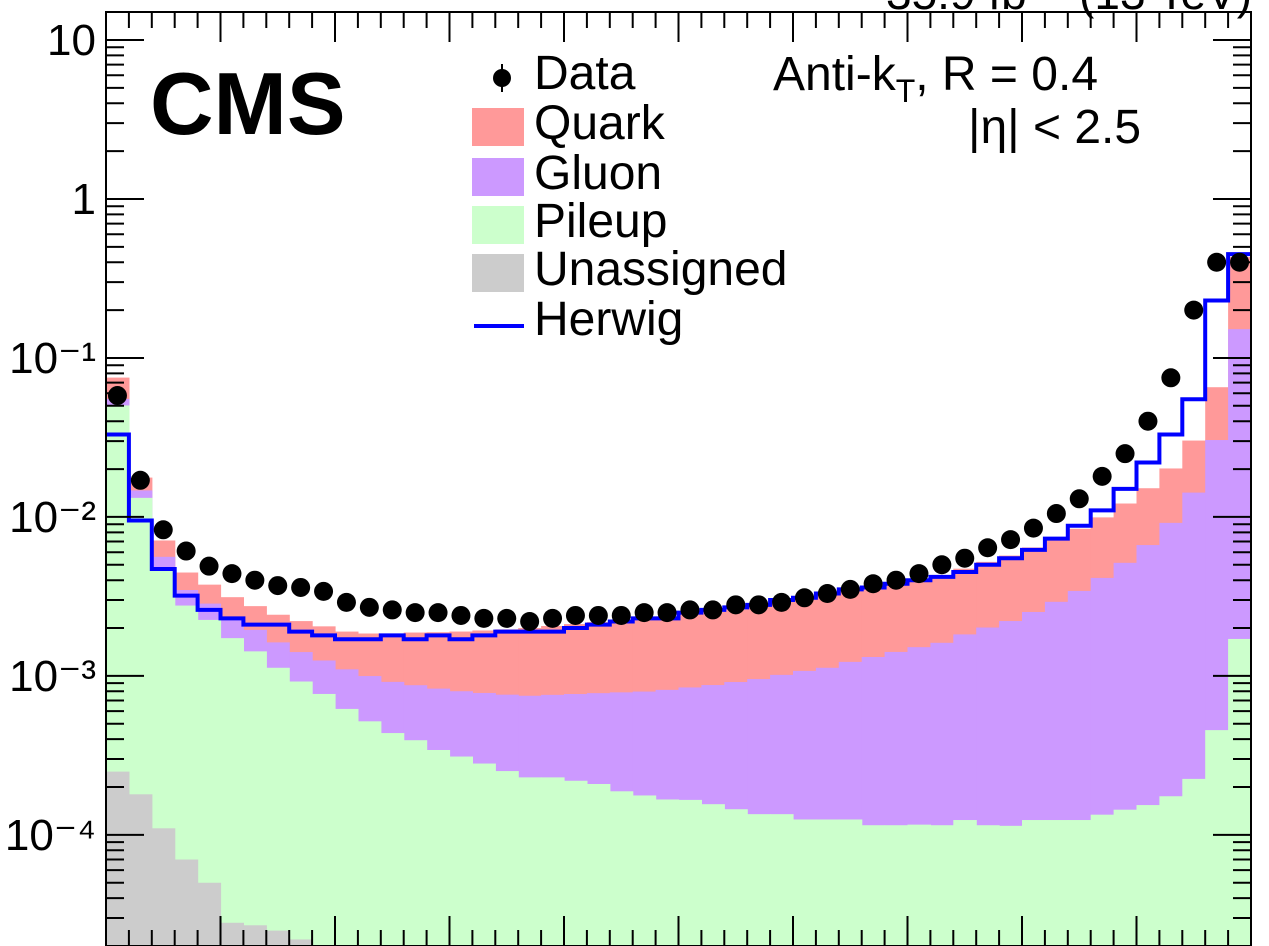 The height and width of the screenshot is (946, 1269). Describe the element at coordinates (661, 269) in the screenshot. I see `legend-label-unassigned: Unassigned` at that location.